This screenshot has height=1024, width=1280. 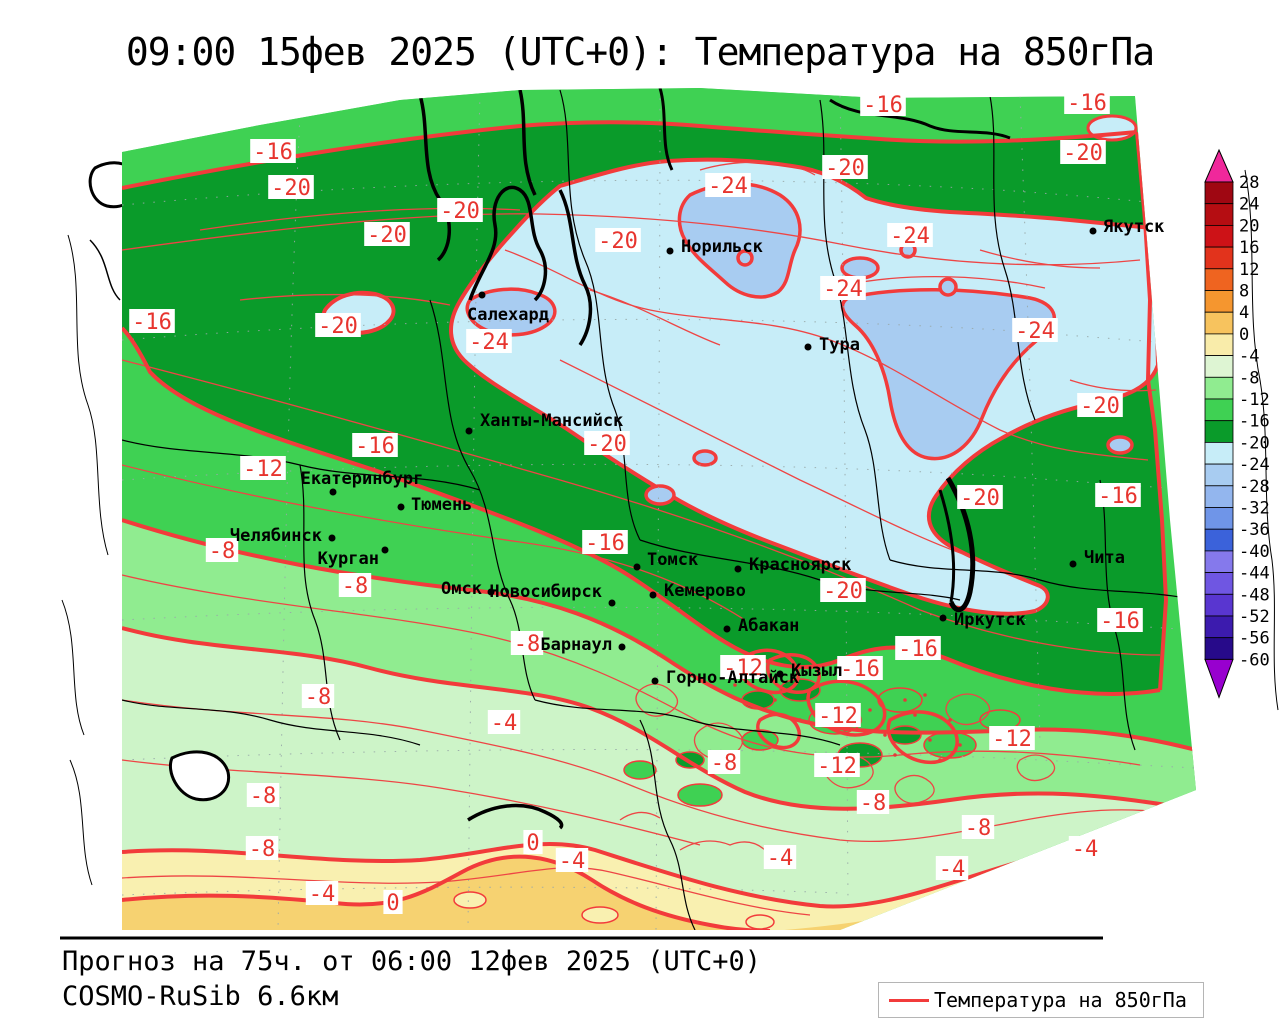 I want to click on city-marker: Тюмень, so click(x=434, y=505).